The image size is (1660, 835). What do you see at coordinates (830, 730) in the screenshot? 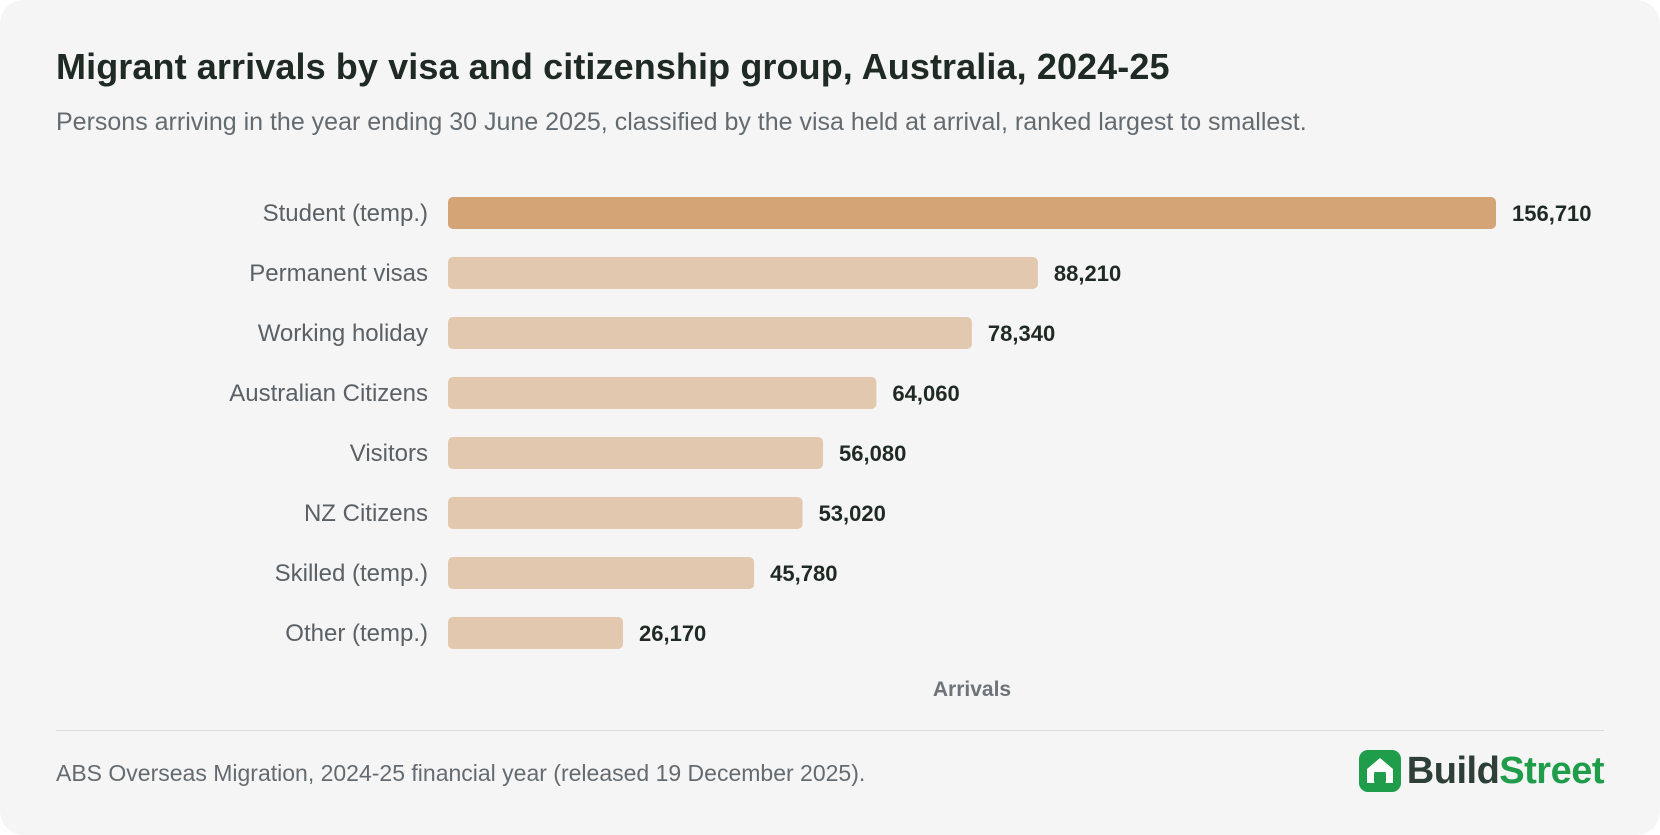
I see `footer-divider` at bounding box center [830, 730].